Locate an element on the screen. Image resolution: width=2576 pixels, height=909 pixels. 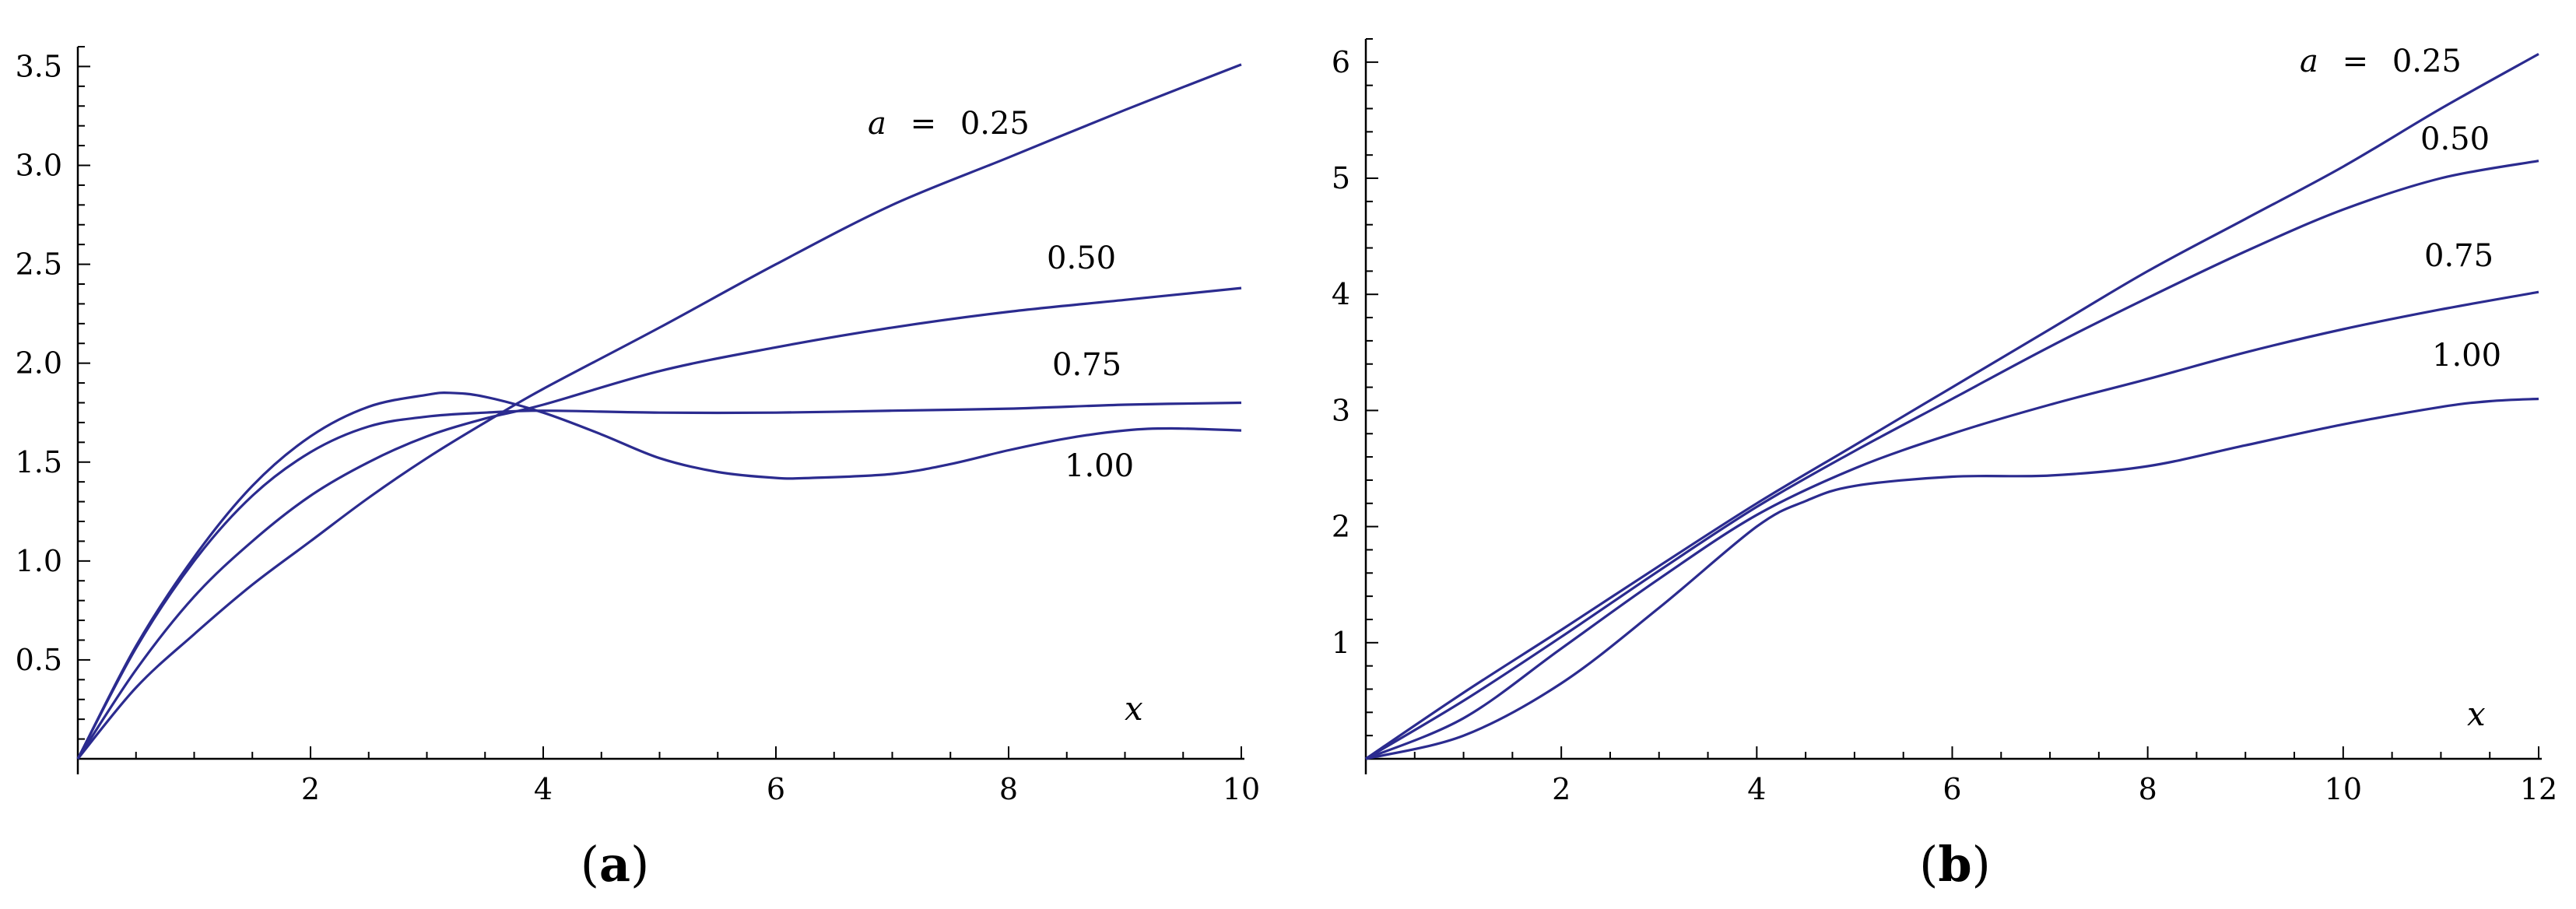
y-tick-label: 3 is located at coordinates (1341, 410).